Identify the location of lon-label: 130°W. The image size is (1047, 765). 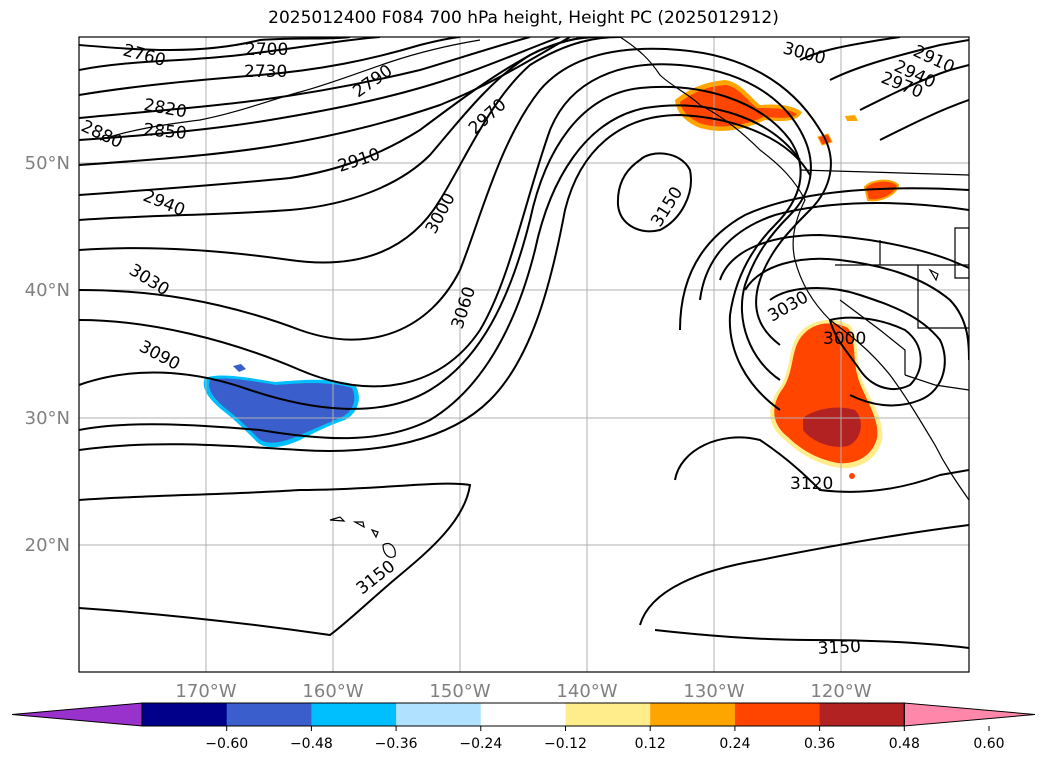
(713, 691).